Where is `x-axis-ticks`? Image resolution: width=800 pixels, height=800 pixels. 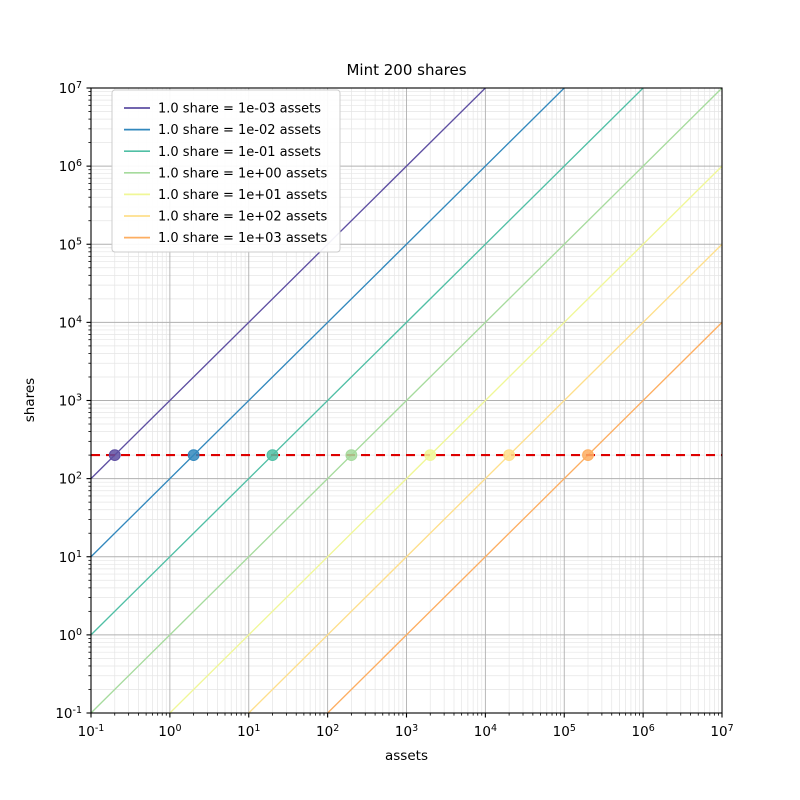
x-axis-ticks is located at coordinates (406, 715).